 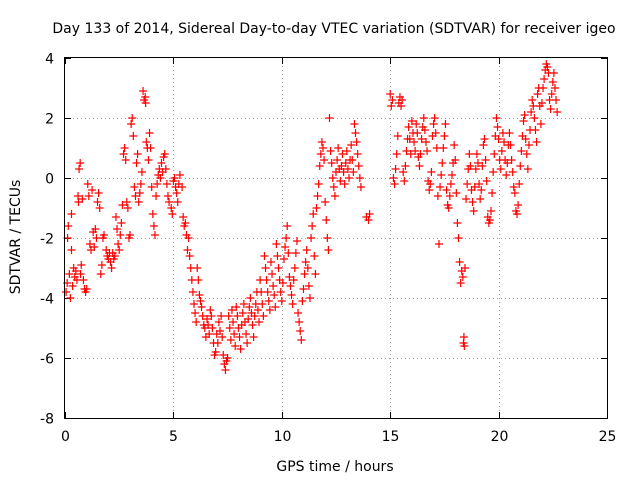 What do you see at coordinates (65, 437) in the screenshot?
I see `x-tick-label: 0` at bounding box center [65, 437].